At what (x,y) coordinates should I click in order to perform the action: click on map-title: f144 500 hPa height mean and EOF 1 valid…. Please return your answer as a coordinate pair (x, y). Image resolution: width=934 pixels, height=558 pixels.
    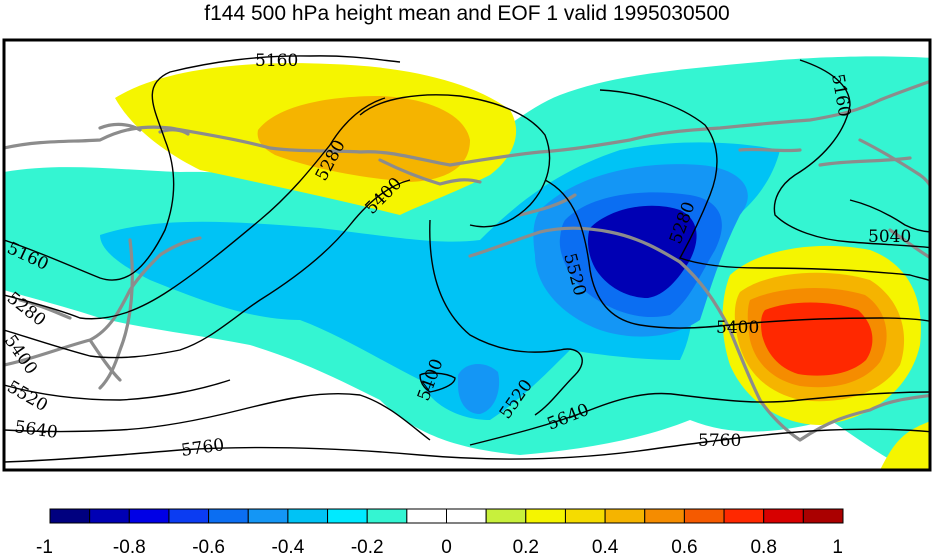
    Looking at the image, I should click on (467, 13).